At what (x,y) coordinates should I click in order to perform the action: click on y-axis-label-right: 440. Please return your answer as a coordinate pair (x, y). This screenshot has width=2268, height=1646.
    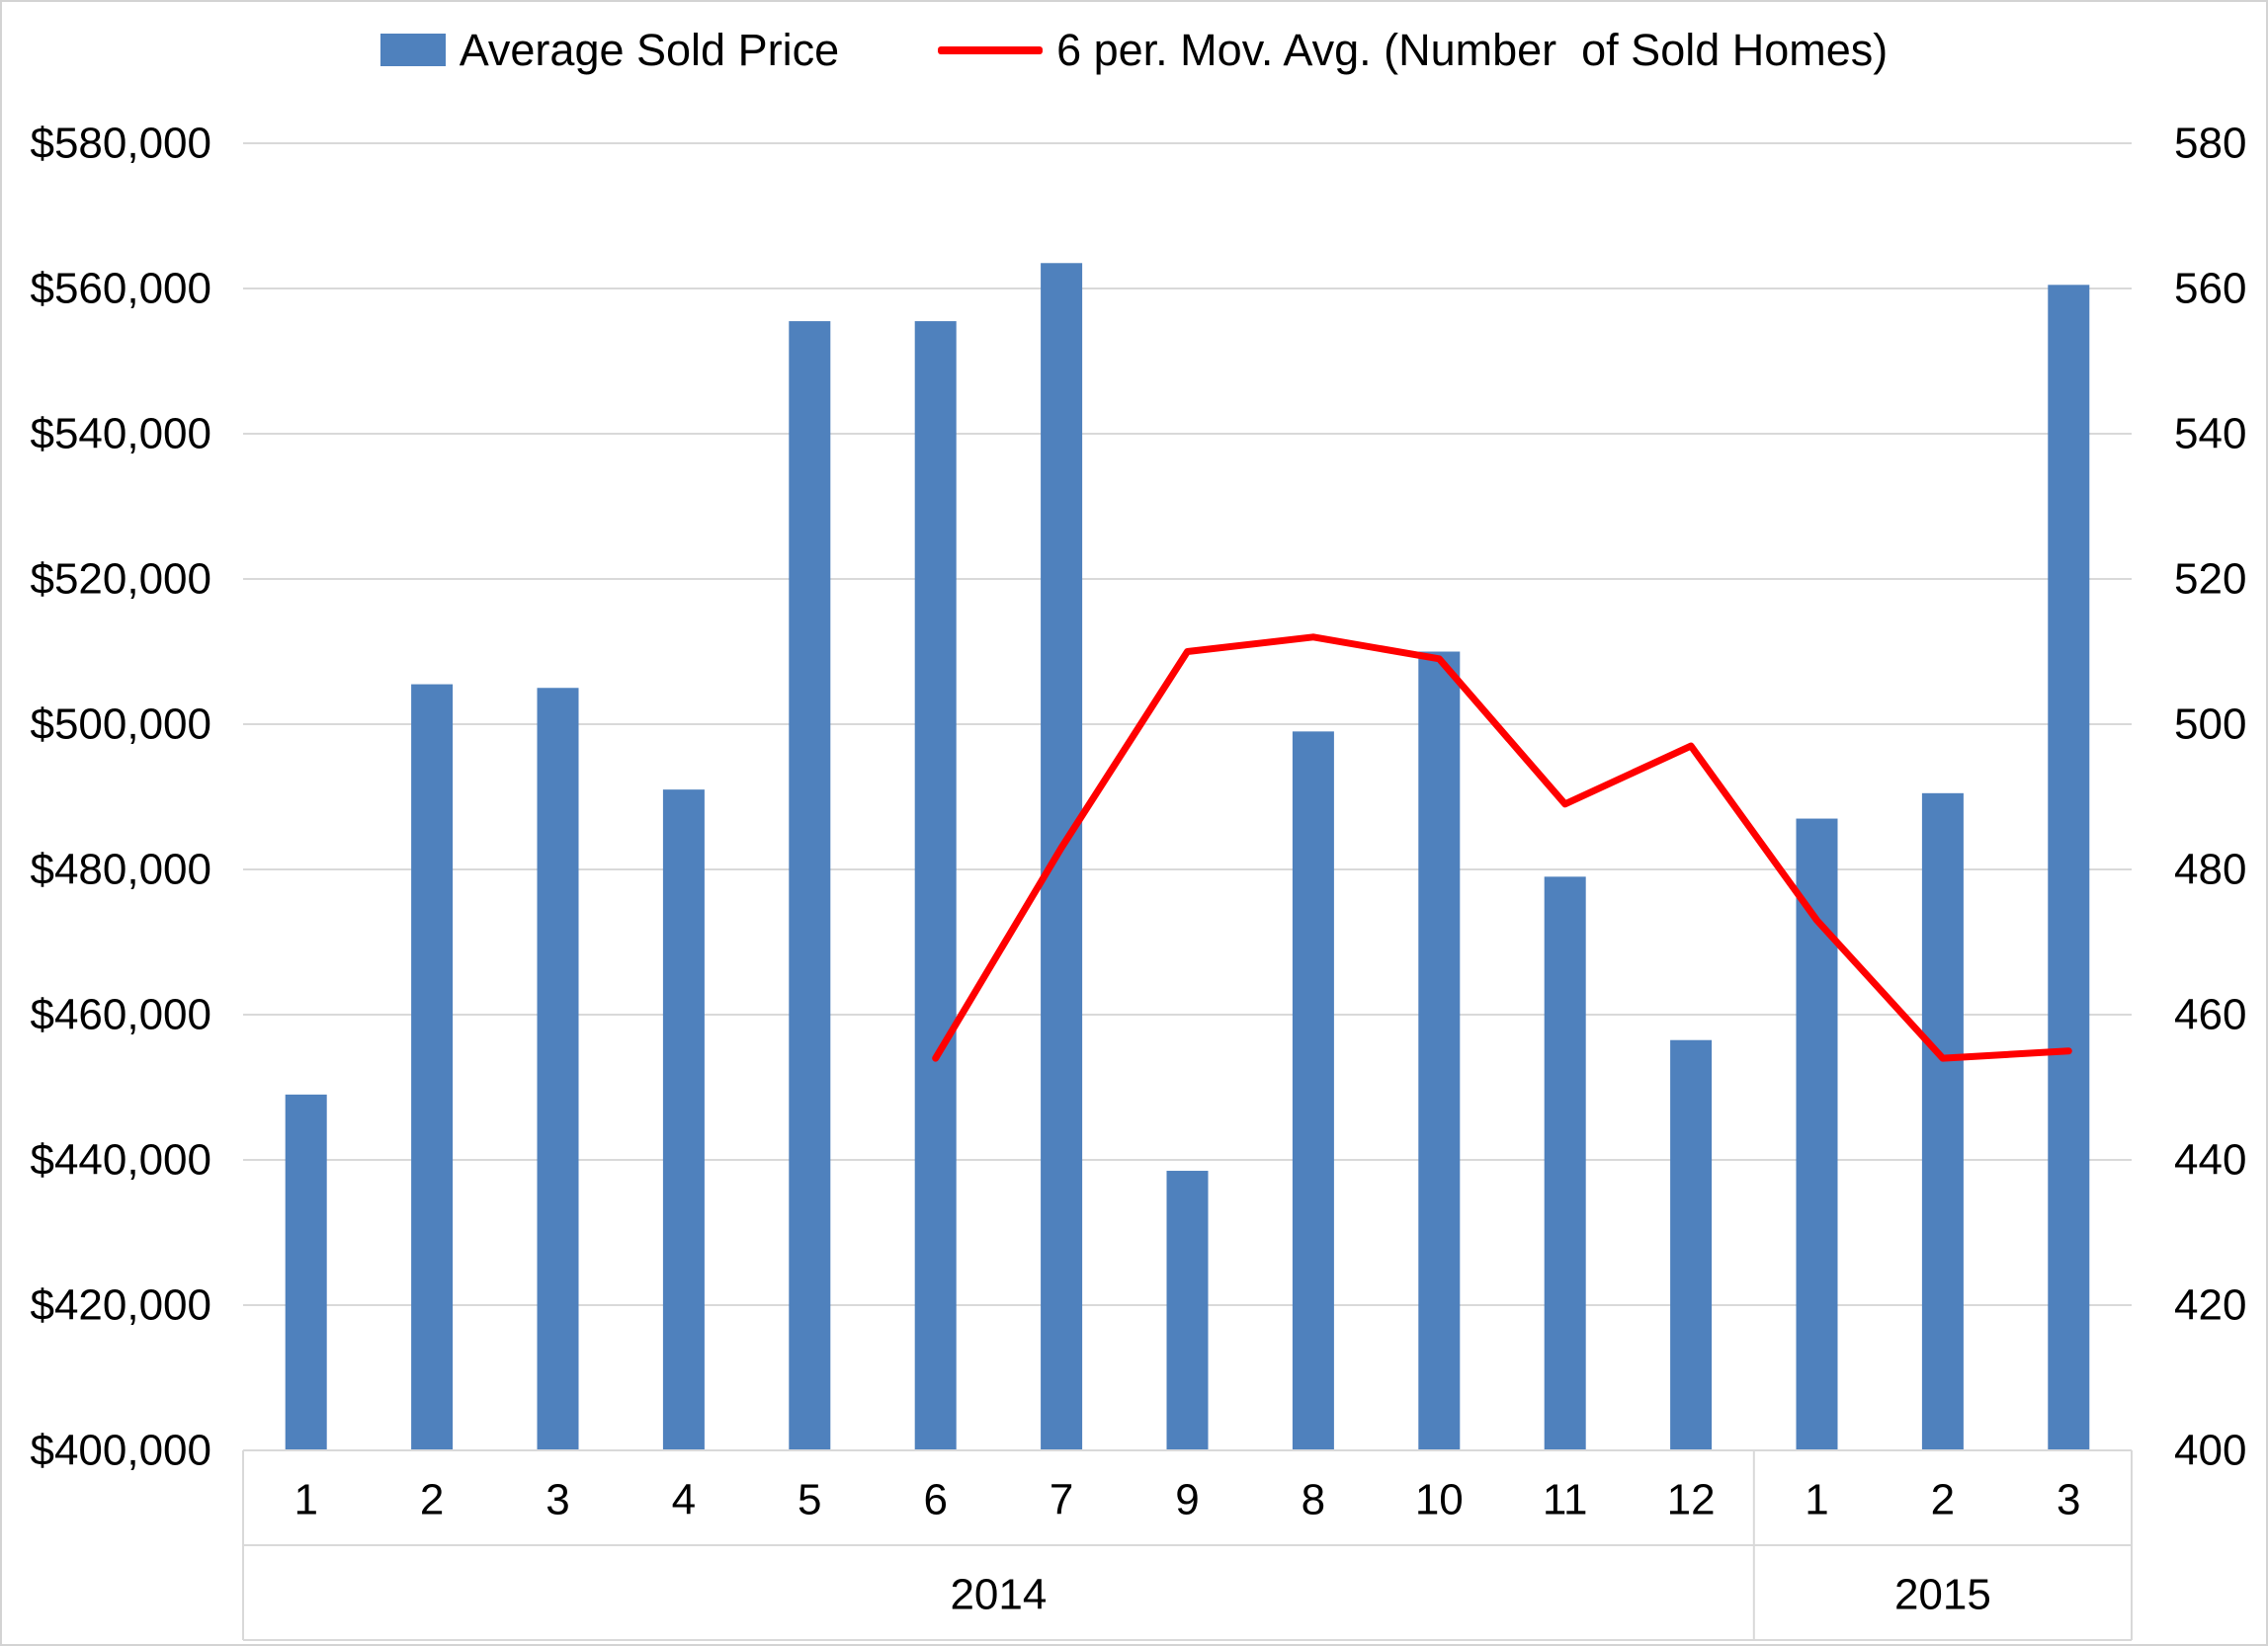
    Looking at the image, I should click on (2210, 1160).